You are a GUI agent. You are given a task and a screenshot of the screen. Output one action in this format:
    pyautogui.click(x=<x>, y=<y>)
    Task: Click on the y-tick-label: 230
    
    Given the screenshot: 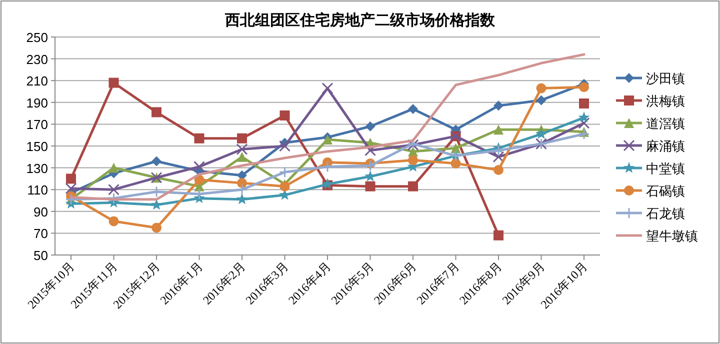 What is the action you would take?
    pyautogui.click(x=37, y=59)
    